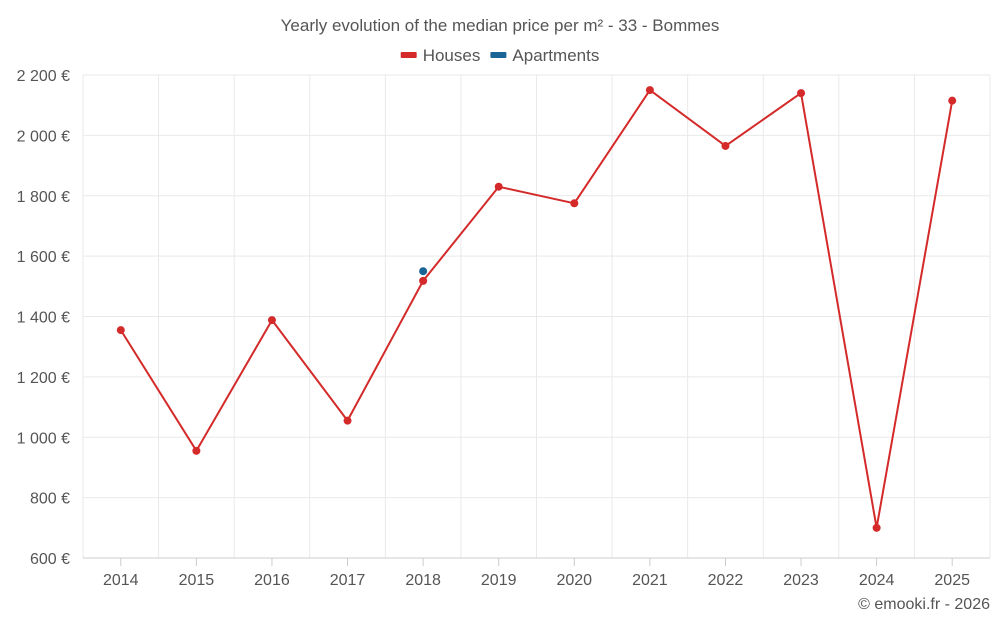 The image size is (1000, 625). I want to click on y-tick-label: 800 €, so click(50, 499).